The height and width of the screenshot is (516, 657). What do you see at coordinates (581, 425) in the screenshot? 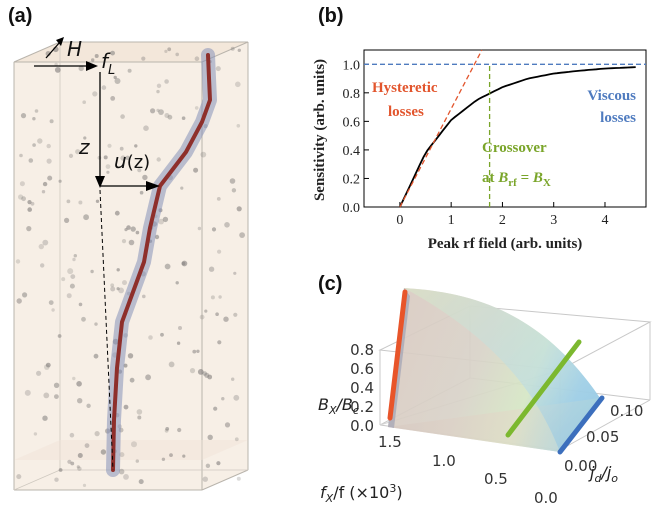
I see `highlight-line-blue` at bounding box center [581, 425].